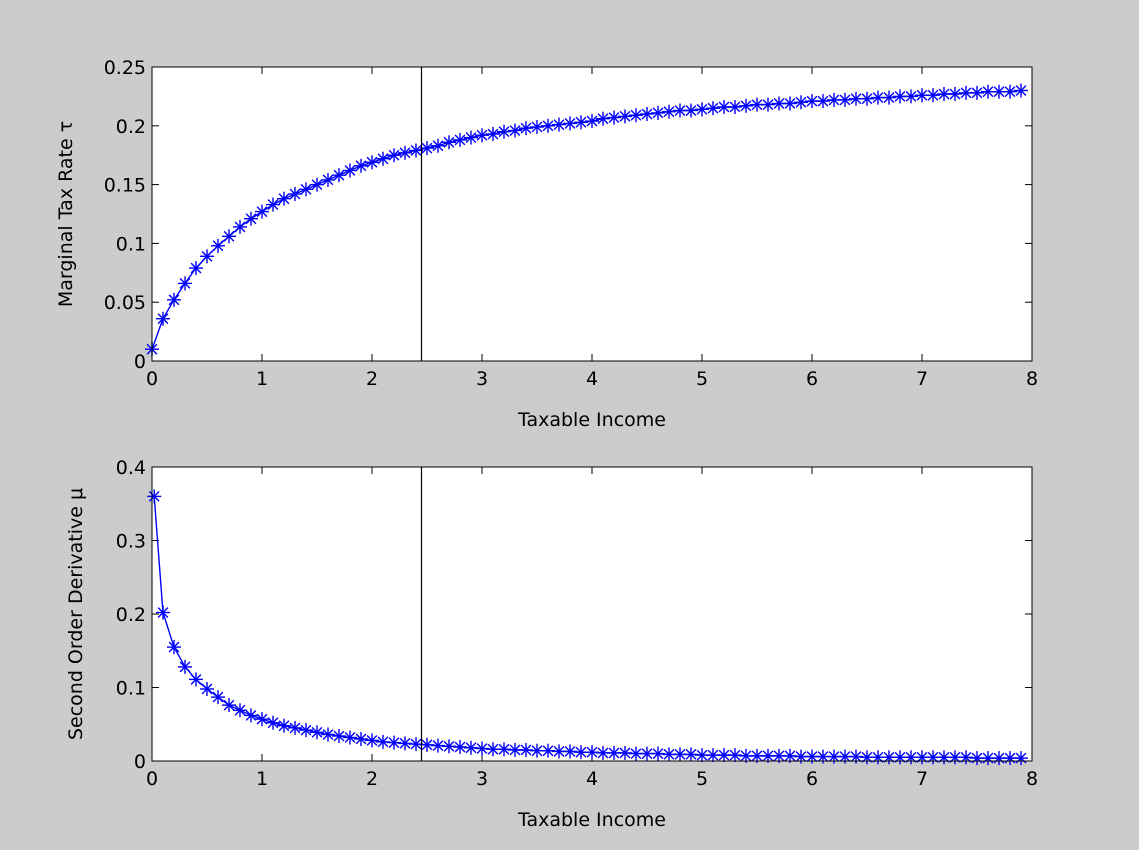 The image size is (1139, 850). What do you see at coordinates (125, 303) in the screenshot?
I see `y-tick-label: 0.05` at bounding box center [125, 303].